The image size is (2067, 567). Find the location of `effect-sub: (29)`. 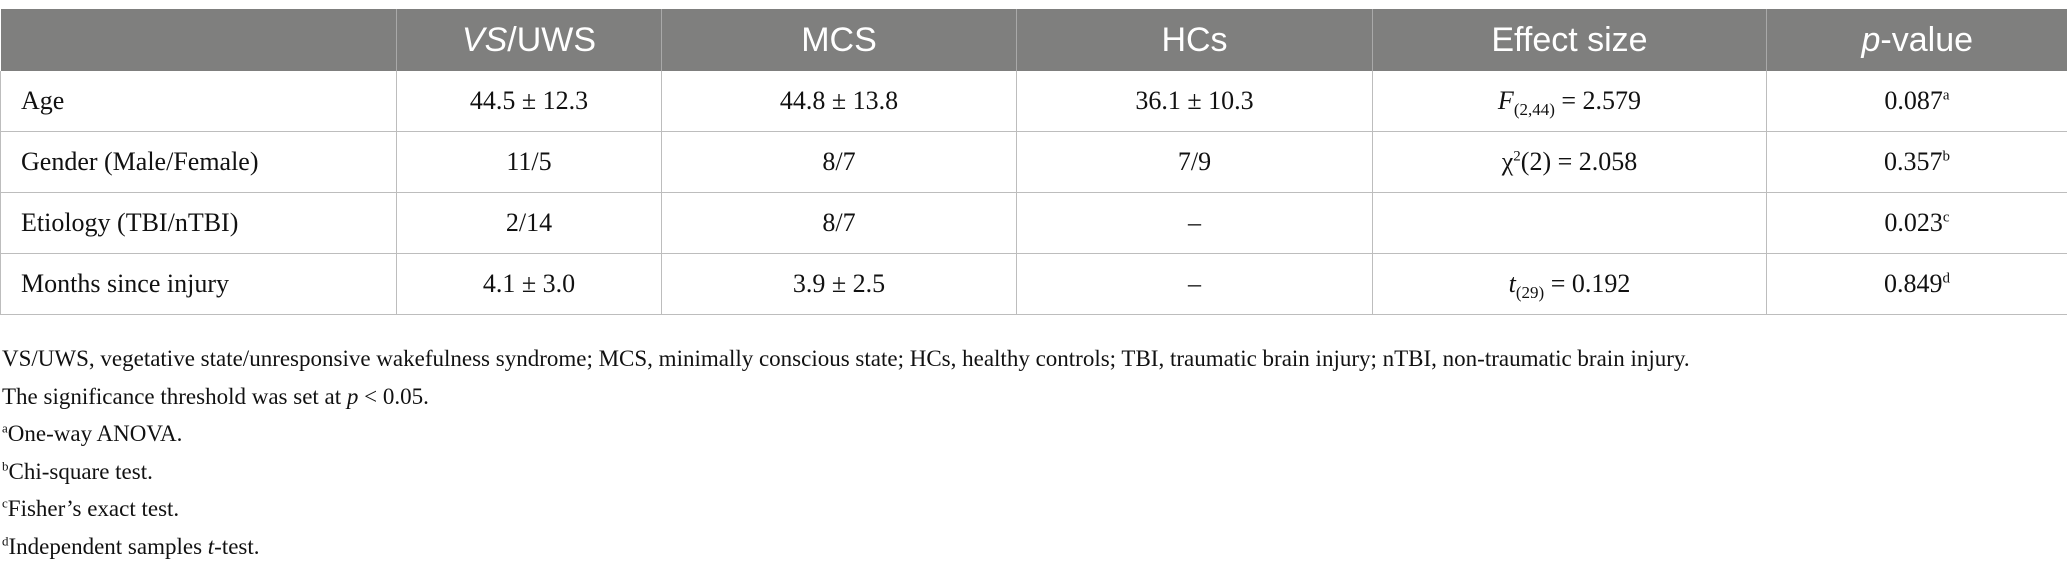

effect-sub: (29) is located at coordinates (1530, 293).